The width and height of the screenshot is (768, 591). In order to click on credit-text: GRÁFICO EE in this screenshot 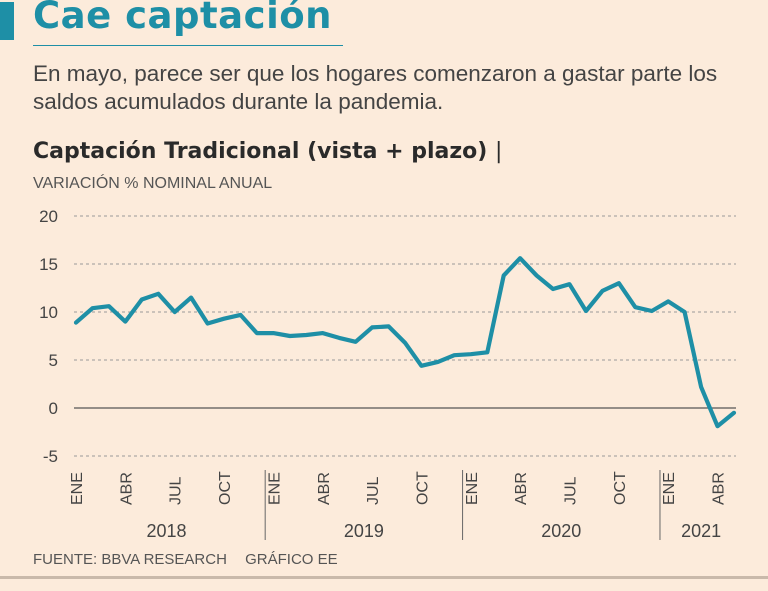, I will do `click(291, 559)`.